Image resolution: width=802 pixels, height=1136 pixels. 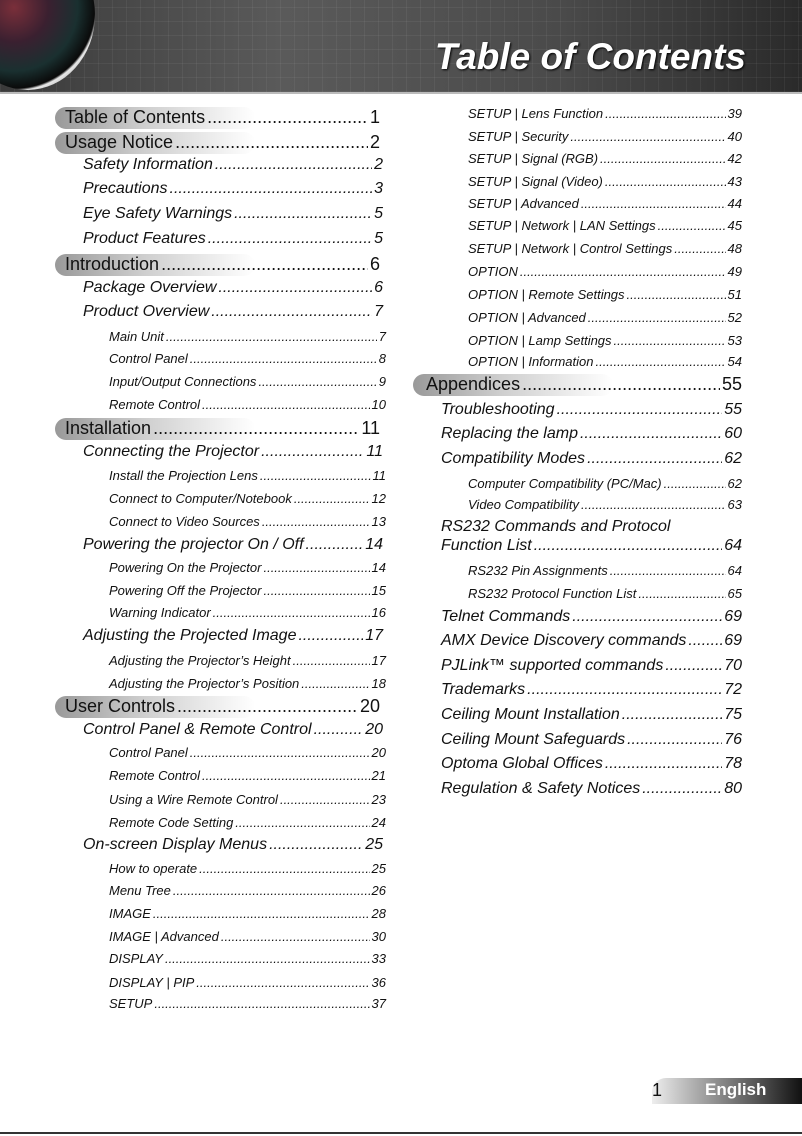 I want to click on toc-entry: Connecting the Projector 11, so click(x=233, y=452).